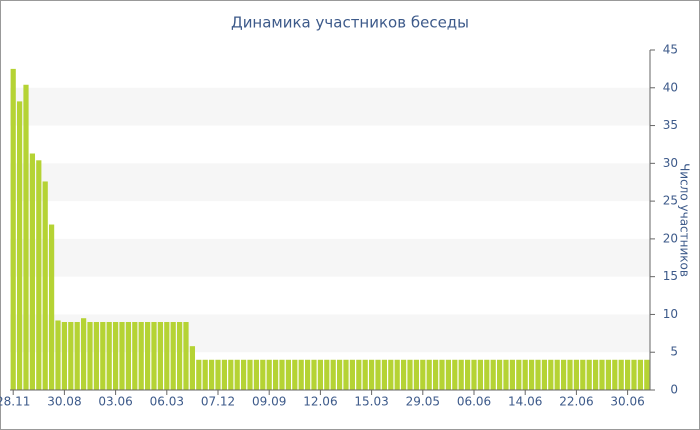 The height and width of the screenshot is (430, 700). Describe the element at coordinates (350, 23) in the screenshot. I see `chart-title: Динамика участников беседы` at that location.